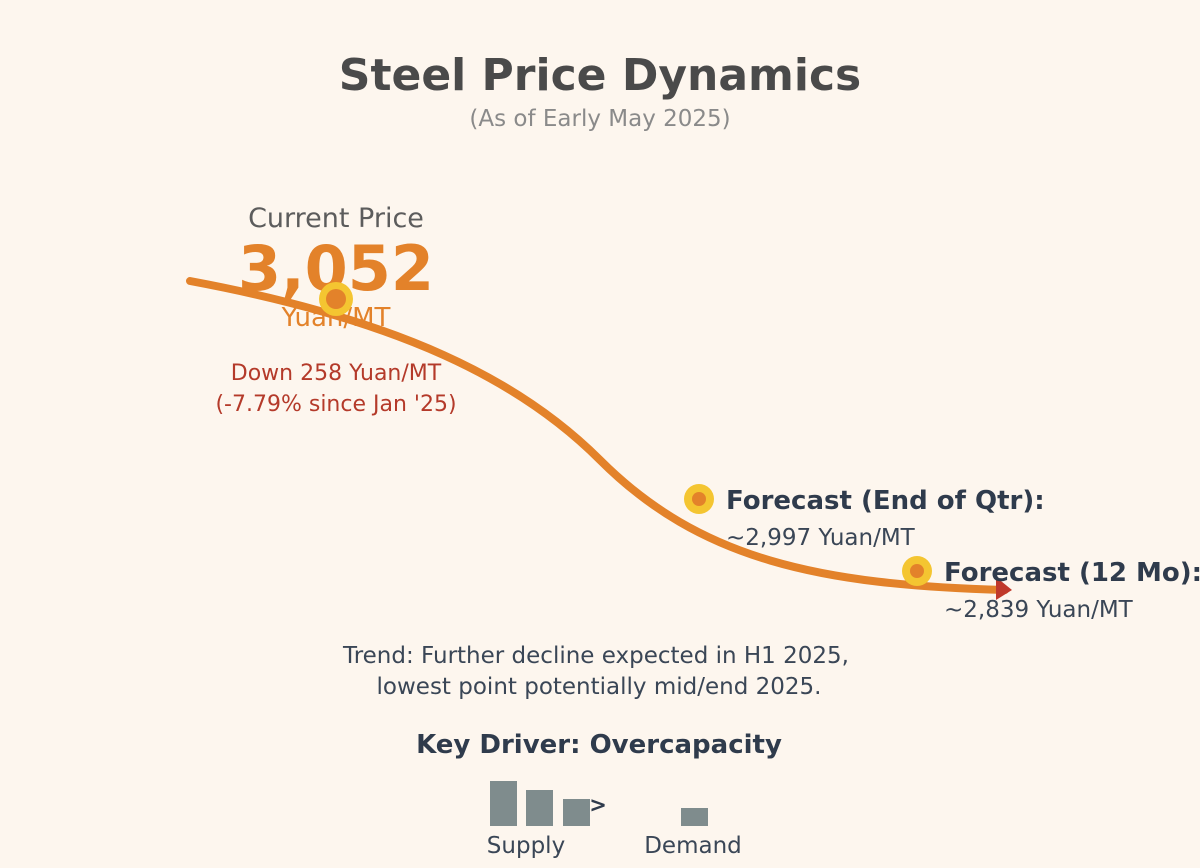  I want to click on marker-current, so click(336, 299).